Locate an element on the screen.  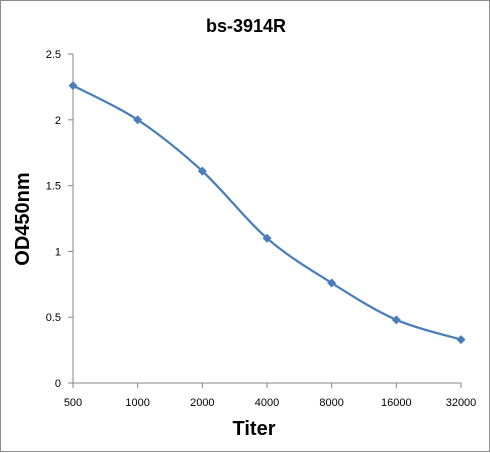
y-tick-label: 1.5 is located at coordinates (53, 187).